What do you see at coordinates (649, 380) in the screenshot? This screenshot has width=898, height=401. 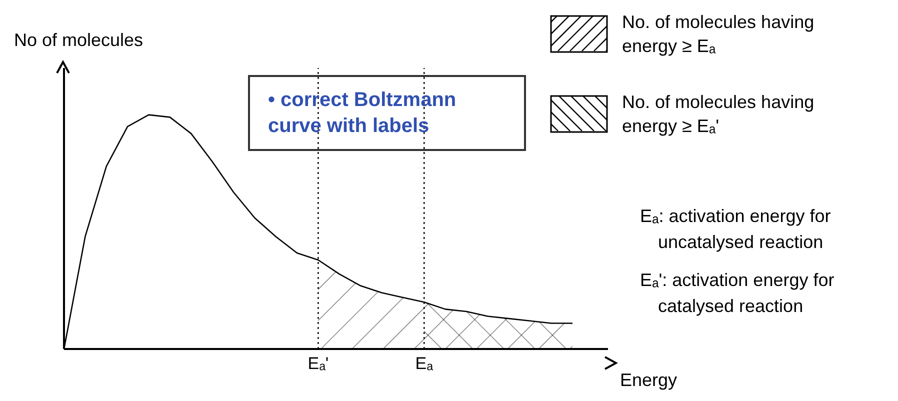 I see `x-axis-title: Energy` at bounding box center [649, 380].